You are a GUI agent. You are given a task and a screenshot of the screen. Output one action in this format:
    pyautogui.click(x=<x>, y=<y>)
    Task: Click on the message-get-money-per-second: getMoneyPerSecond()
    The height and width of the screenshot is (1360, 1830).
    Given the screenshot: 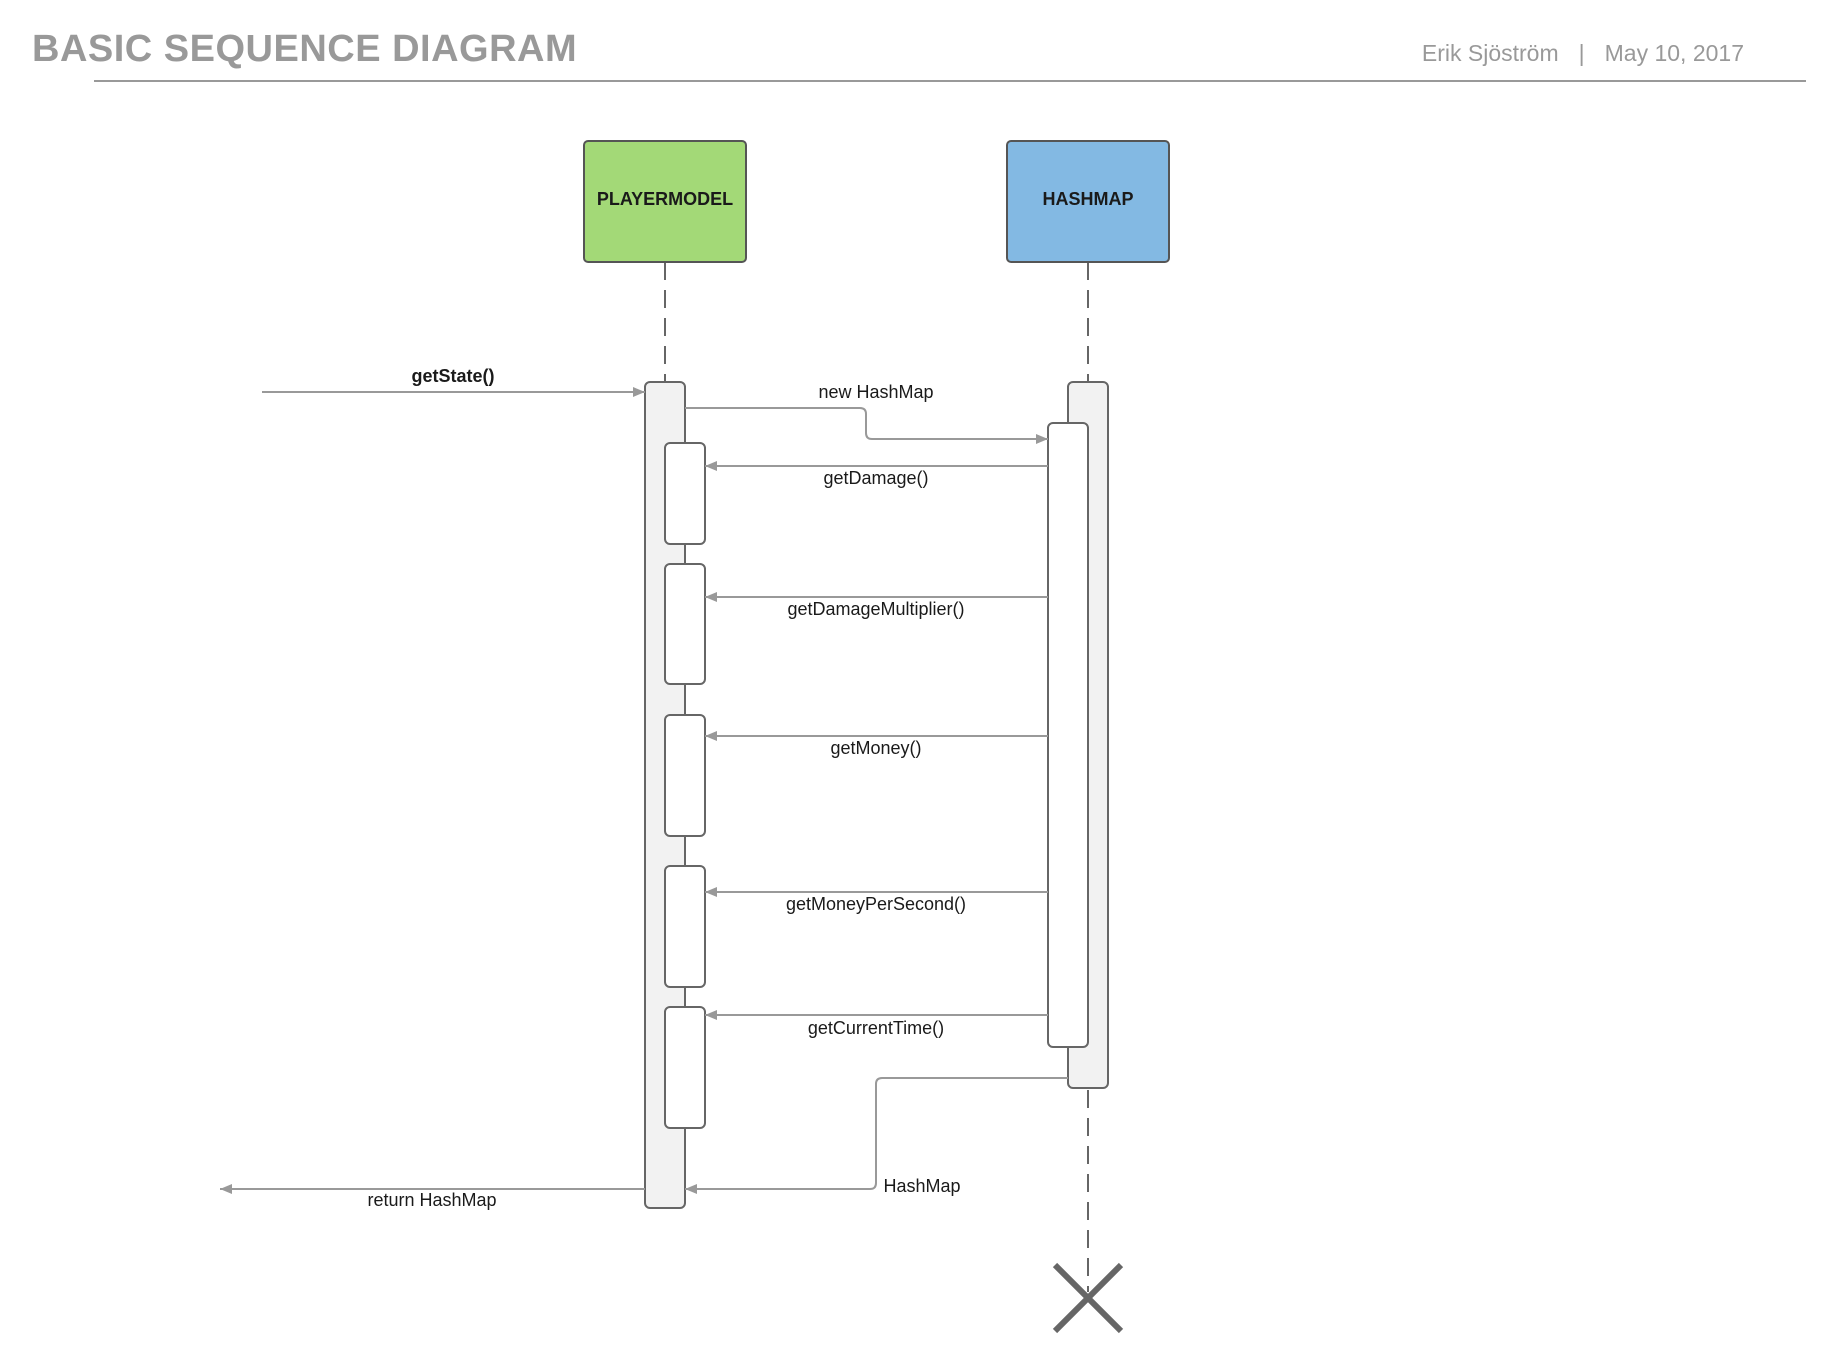 What is the action you would take?
    pyautogui.click(x=876, y=900)
    